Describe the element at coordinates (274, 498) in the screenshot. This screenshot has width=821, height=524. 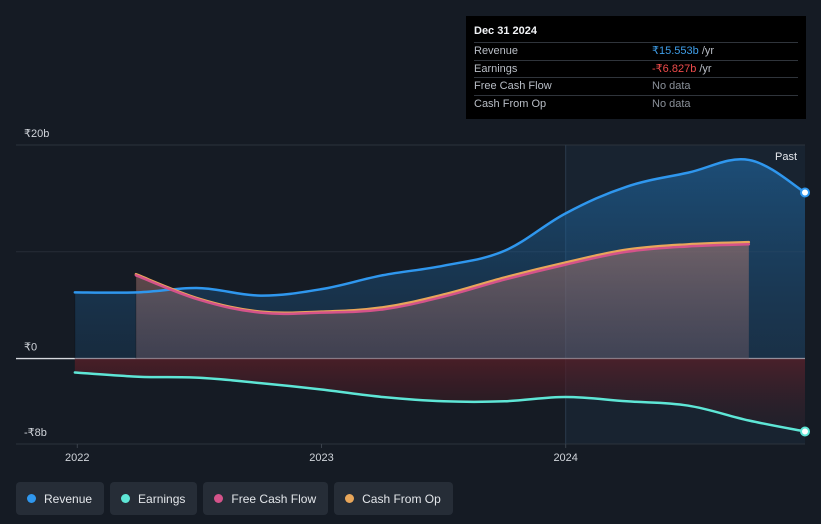
I see `legend-label: Free Cash Flow` at that location.